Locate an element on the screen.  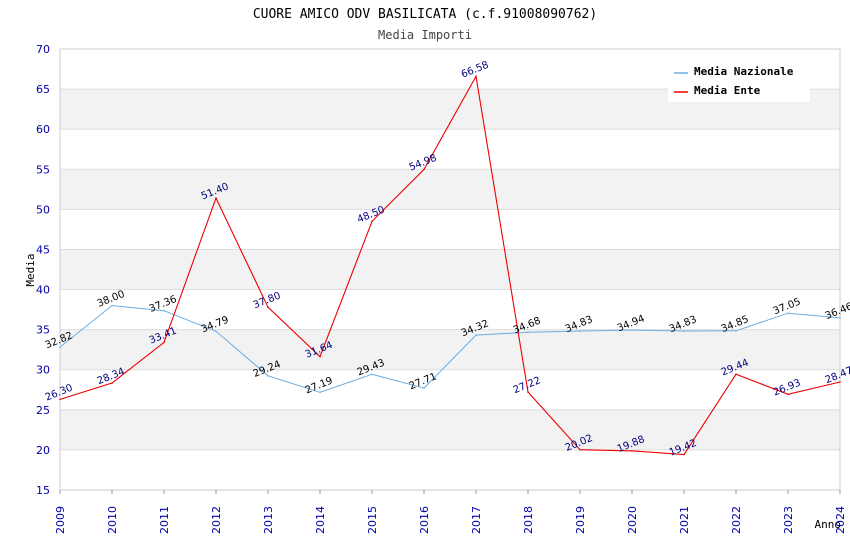
legend: Media Nazionale Media Ente is located at coordinates (739, 81).